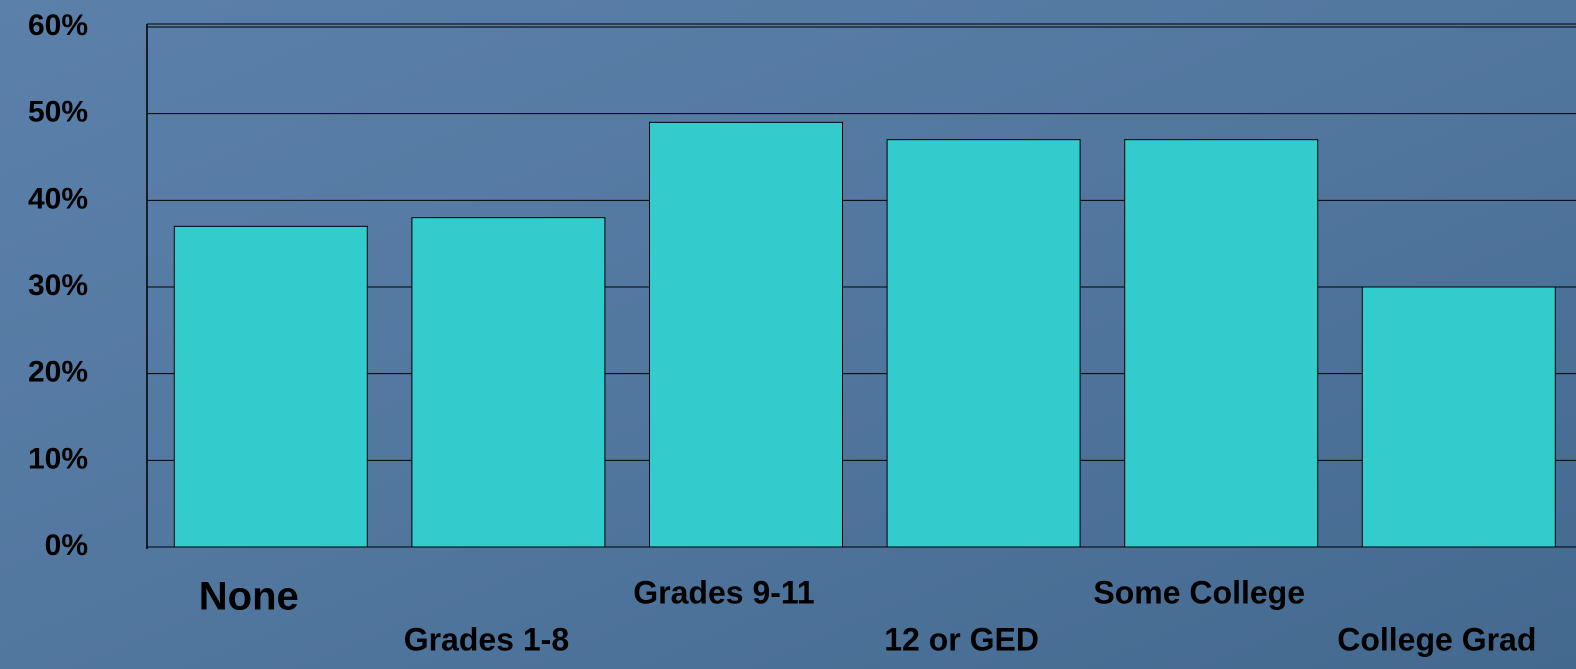 The image size is (1576, 669). Describe the element at coordinates (58, 458) in the screenshot. I see `y-tick-label: 10%` at that location.